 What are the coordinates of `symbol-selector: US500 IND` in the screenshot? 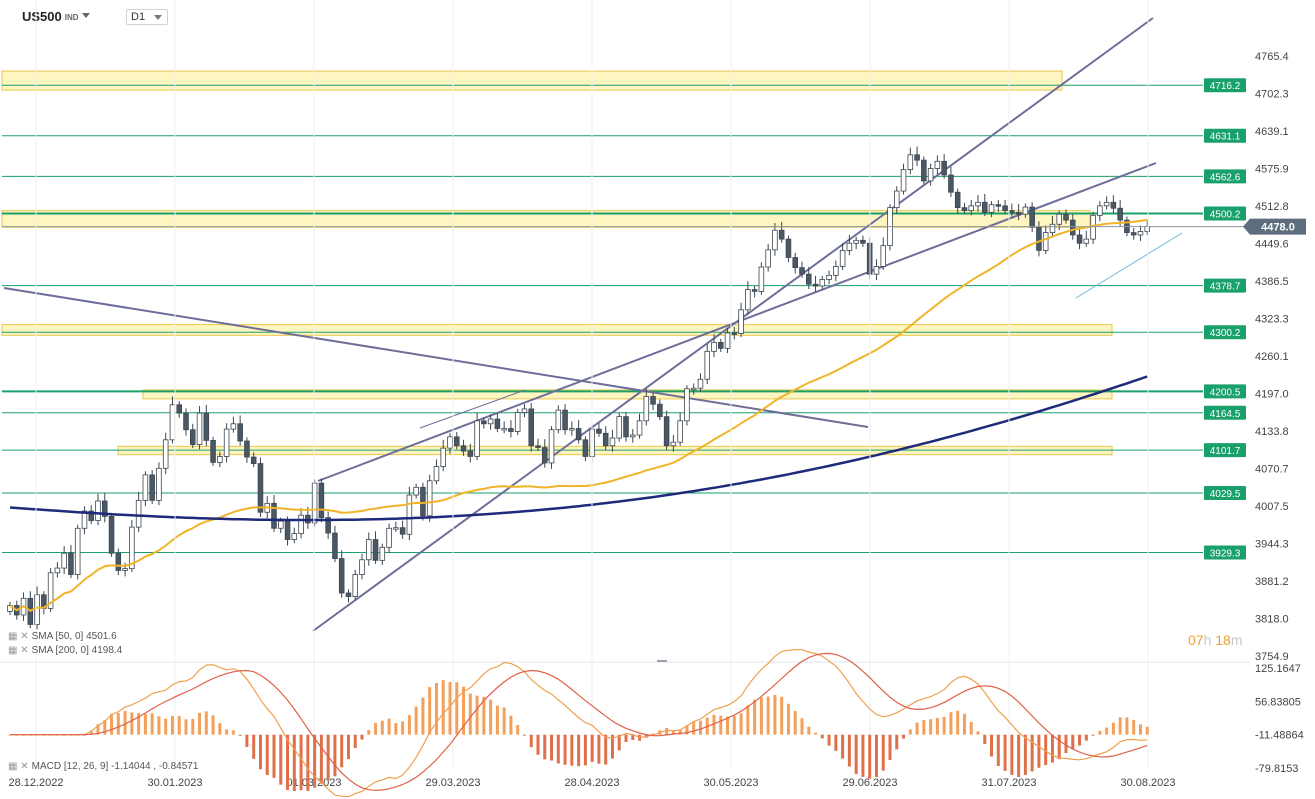 It's located at (50, 16).